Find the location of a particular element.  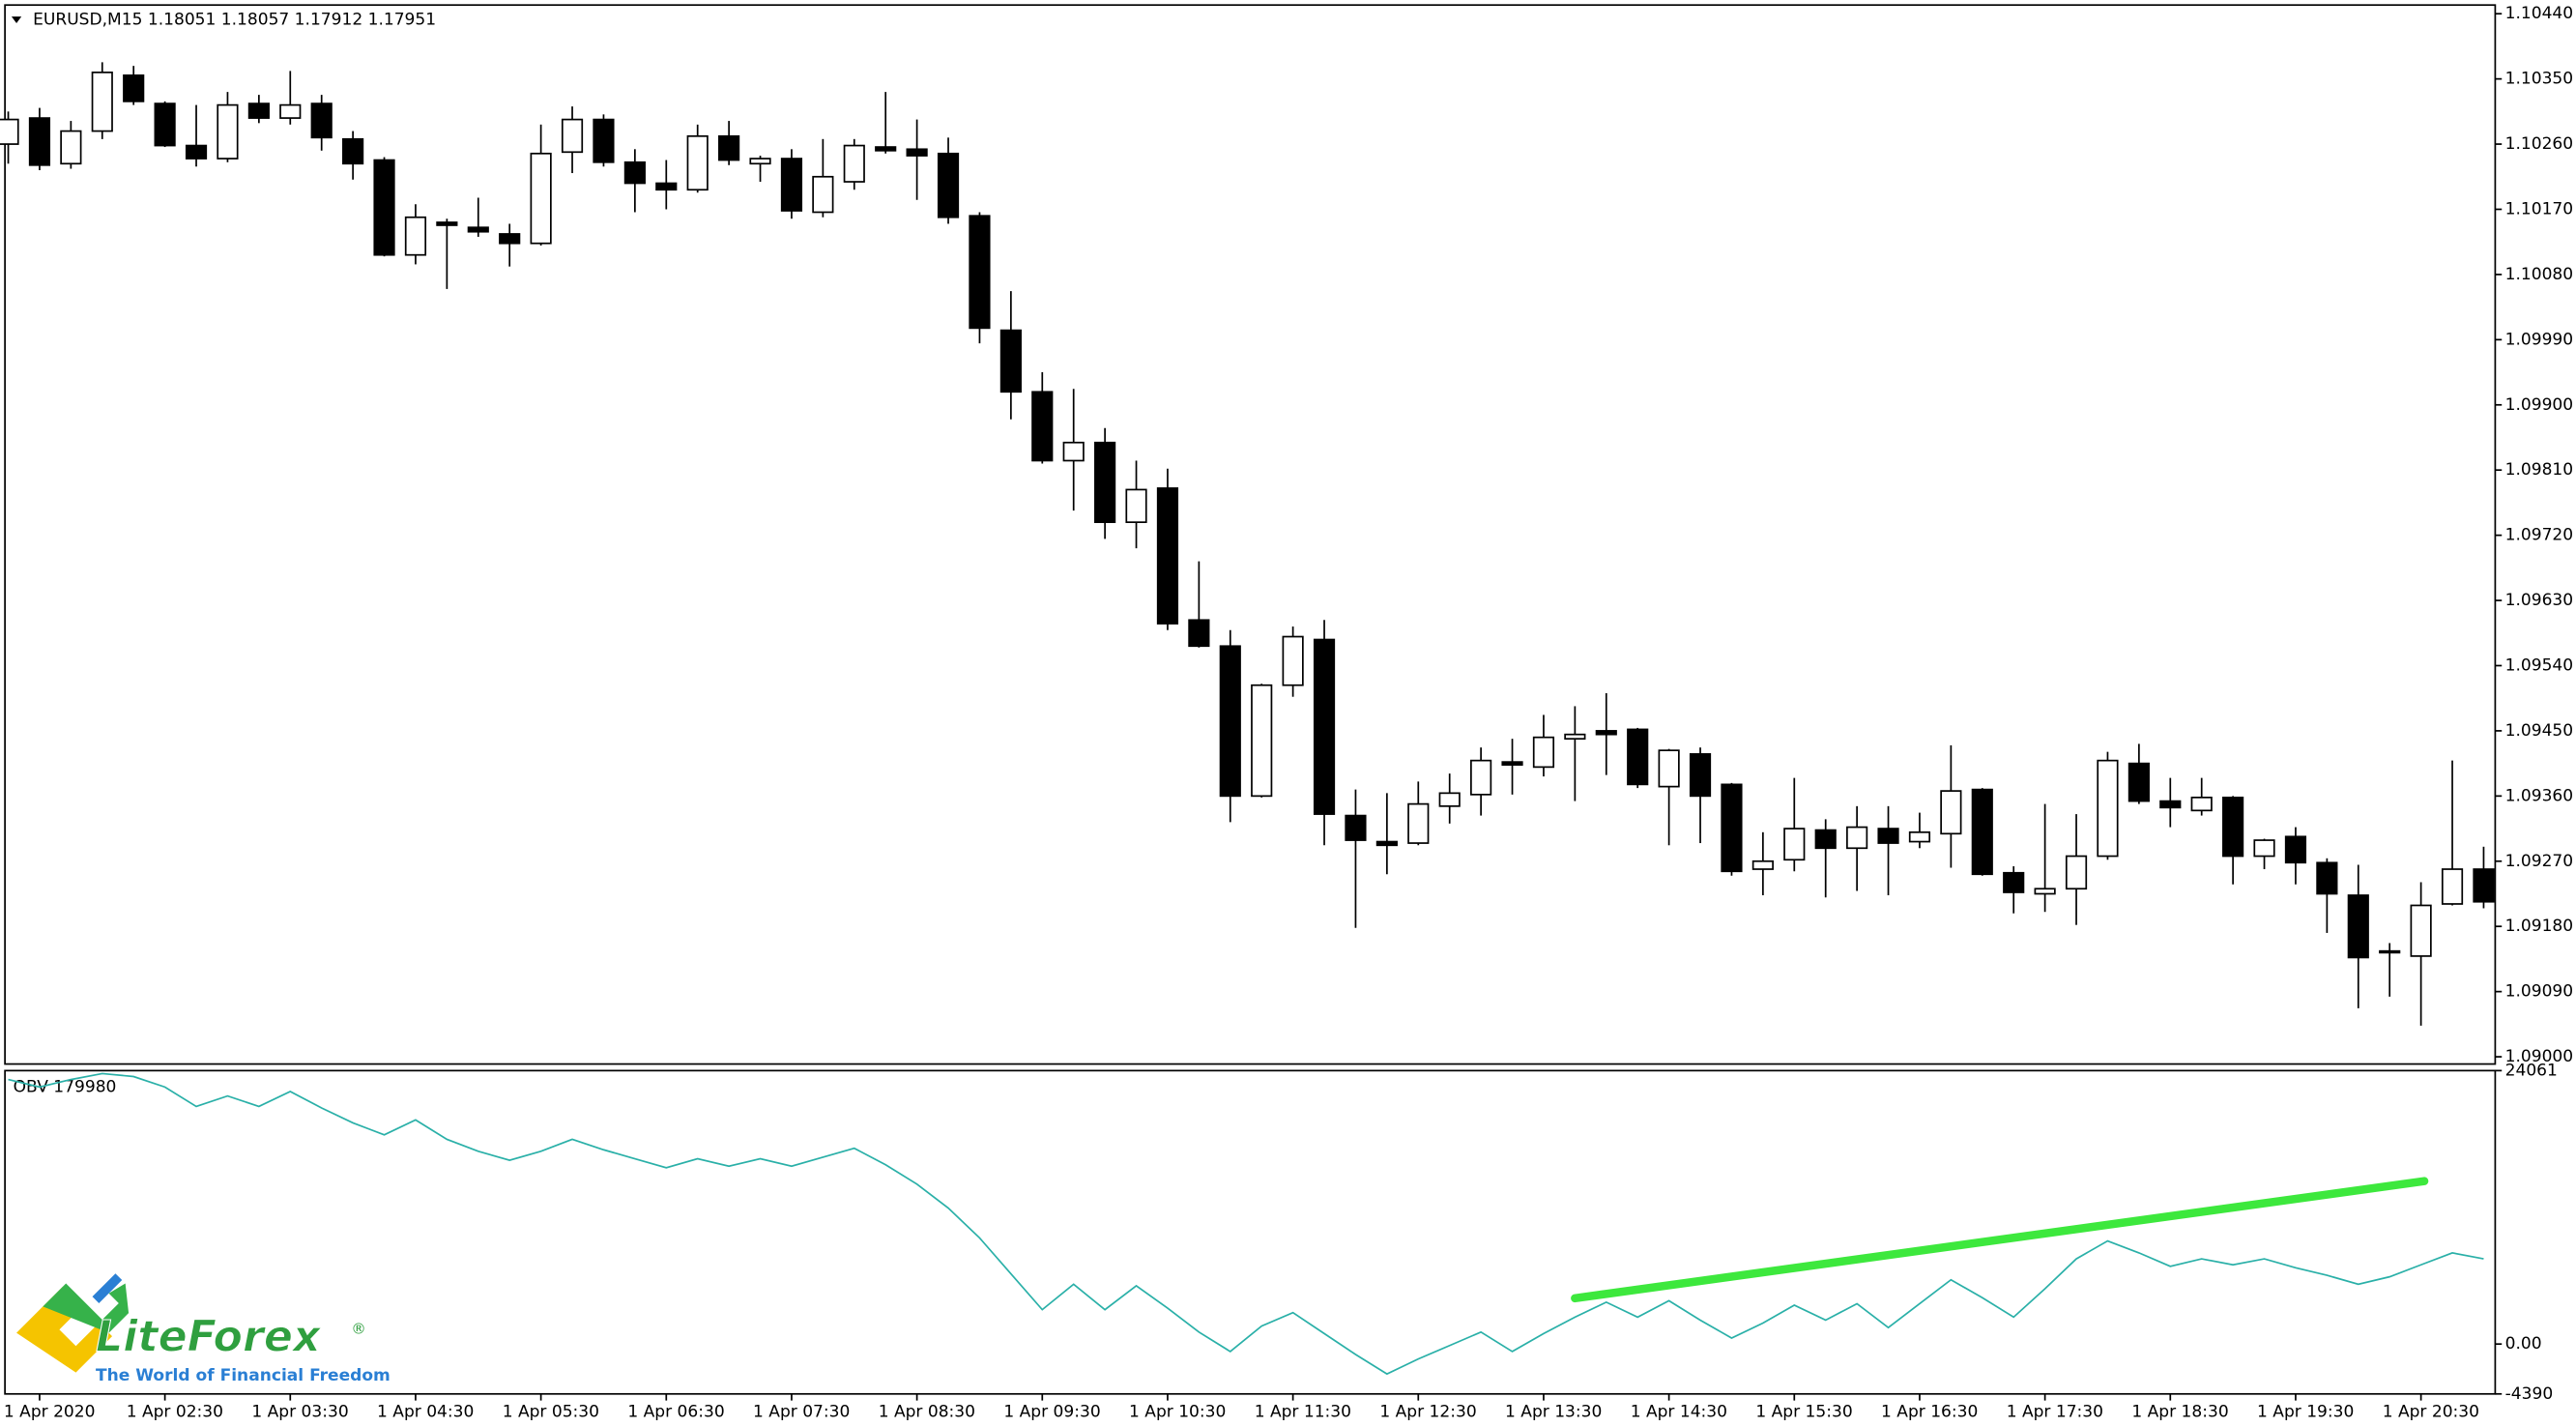

x-tick-label: 1 Apr 20:30 is located at coordinates (2431, 1412).